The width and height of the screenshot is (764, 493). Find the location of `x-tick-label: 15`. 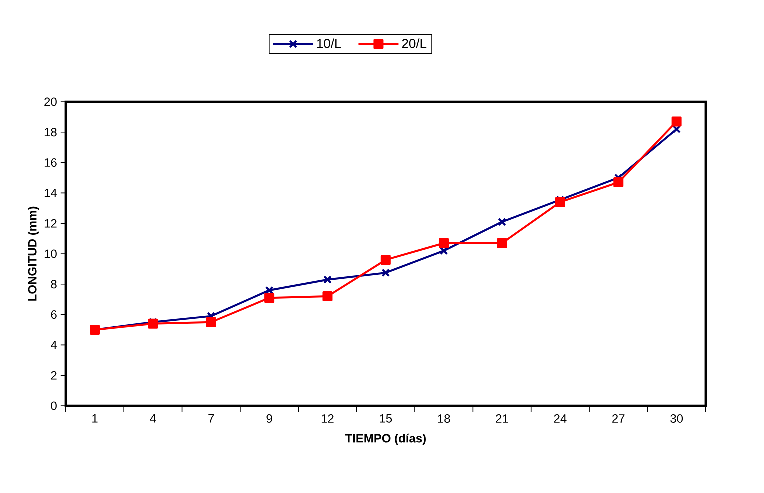

x-tick-label: 15 is located at coordinates (386, 418).